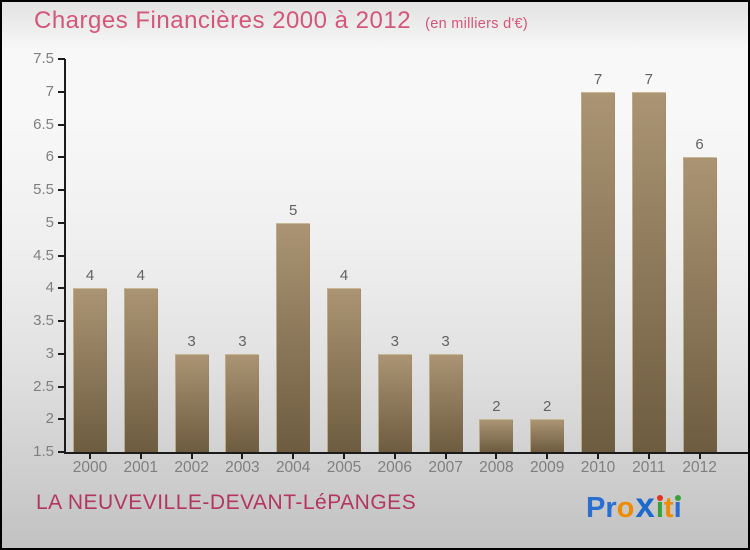 The image size is (750, 550). I want to click on chart-title: Charges Financières 2000 à 2012, so click(223, 20).